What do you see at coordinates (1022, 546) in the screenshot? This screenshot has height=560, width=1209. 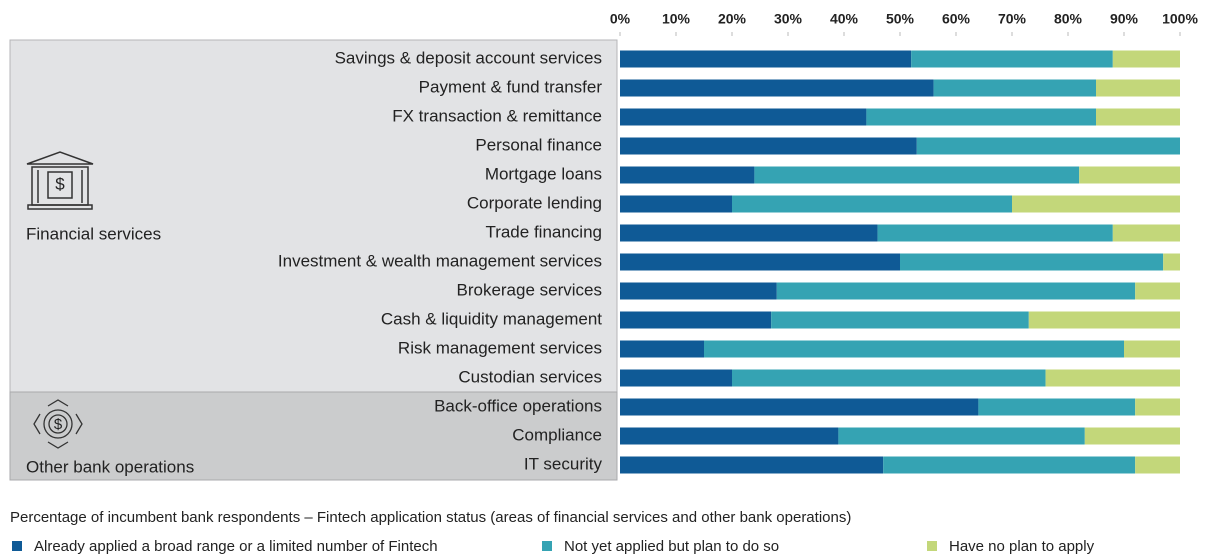 I see `legend-label: Have no plan to apply` at bounding box center [1022, 546].